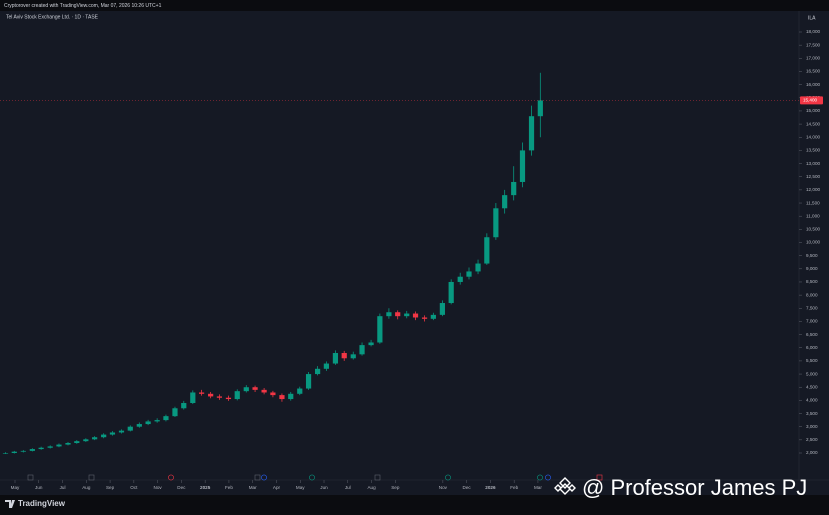 This screenshot has height=515, width=829. Describe the element at coordinates (812, 386) in the screenshot. I see `y-tick-label: 4,500` at that location.